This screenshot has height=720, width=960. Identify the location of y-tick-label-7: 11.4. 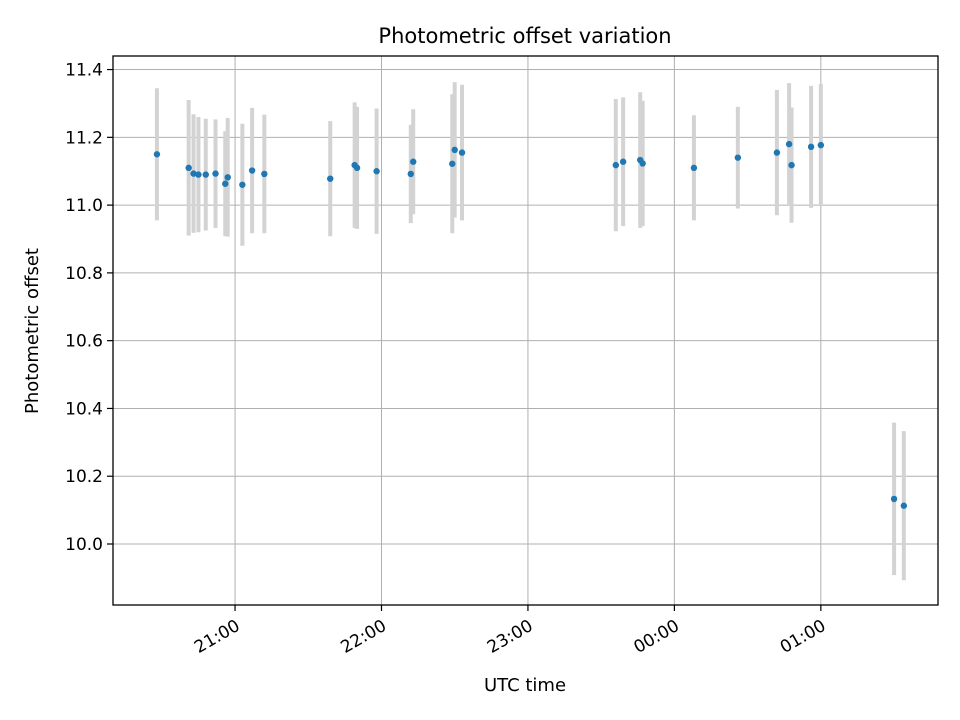
(84, 71).